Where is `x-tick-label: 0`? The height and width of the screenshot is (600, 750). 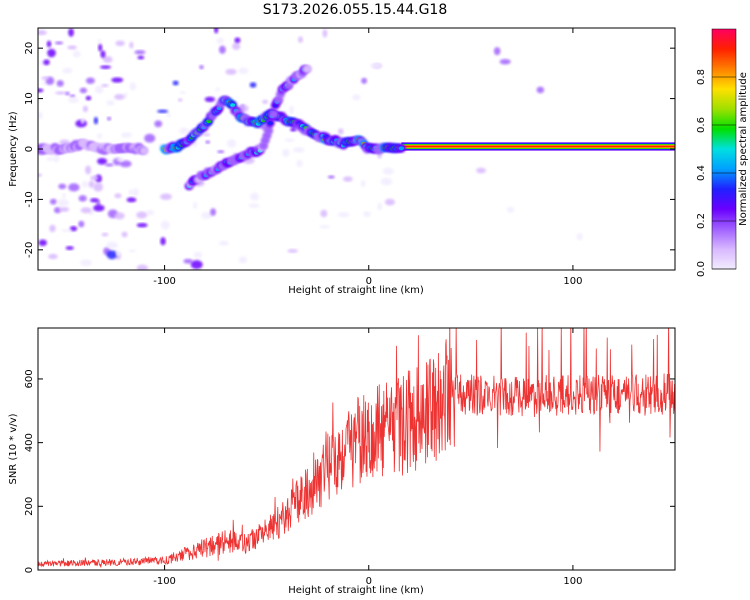
x-tick-label: 0 is located at coordinates (369, 581).